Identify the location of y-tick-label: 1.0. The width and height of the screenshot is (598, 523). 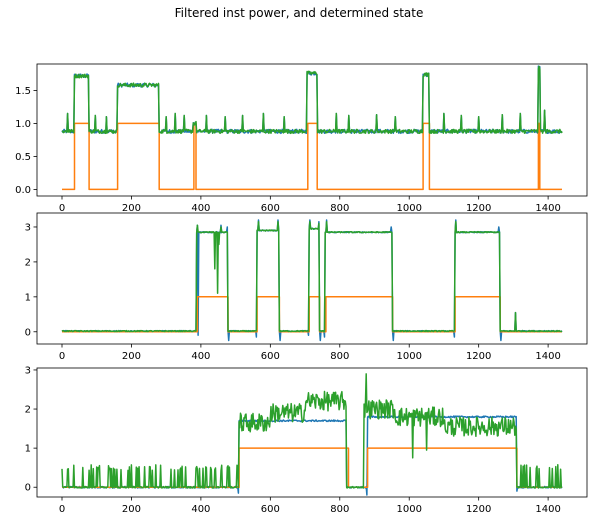
(23, 124).